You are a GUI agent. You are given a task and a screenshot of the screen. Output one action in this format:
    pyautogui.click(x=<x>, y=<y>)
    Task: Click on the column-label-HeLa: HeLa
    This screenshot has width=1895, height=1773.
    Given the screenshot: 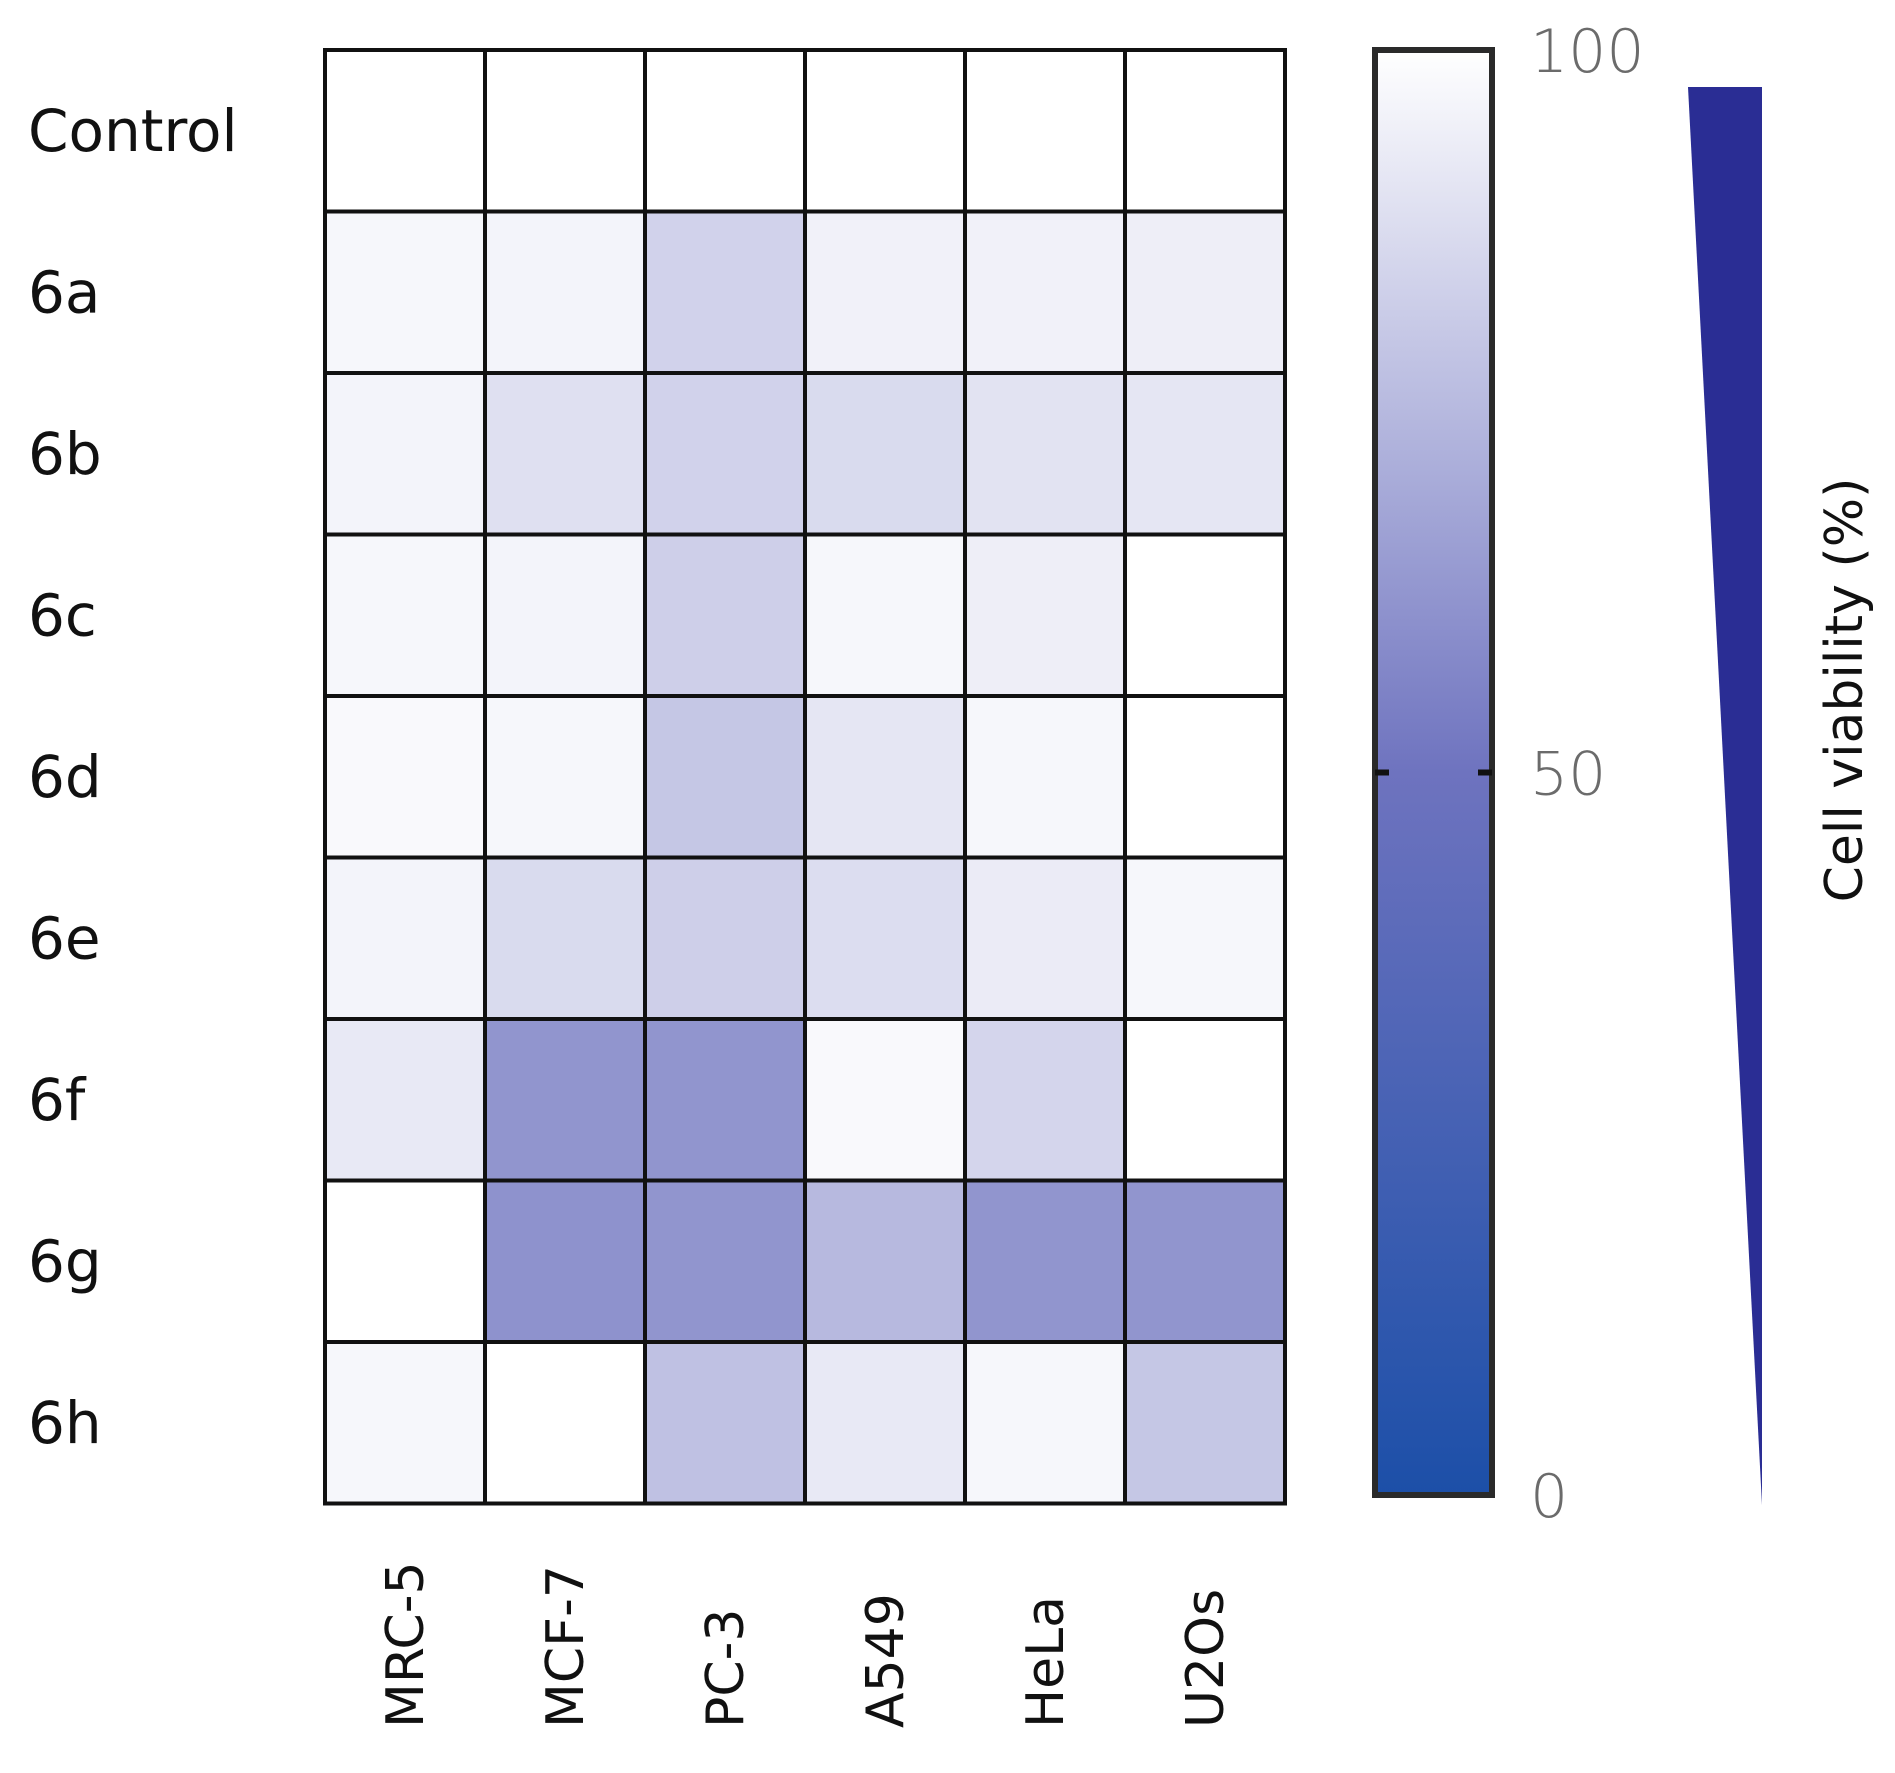 What is the action you would take?
    pyautogui.click(x=1046, y=1662)
    